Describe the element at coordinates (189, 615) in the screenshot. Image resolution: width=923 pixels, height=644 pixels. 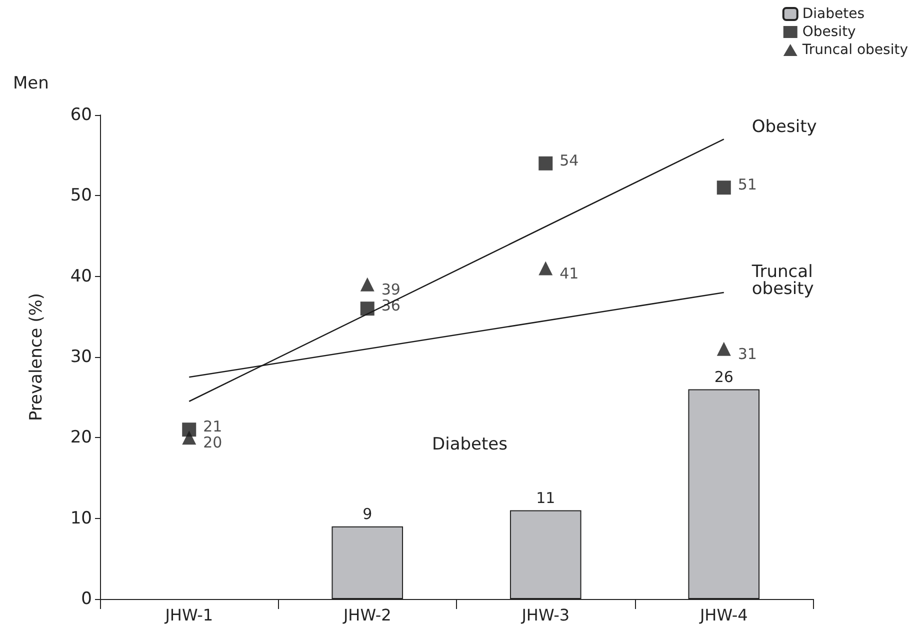
I see `x-tick-label: JHW-1` at that location.